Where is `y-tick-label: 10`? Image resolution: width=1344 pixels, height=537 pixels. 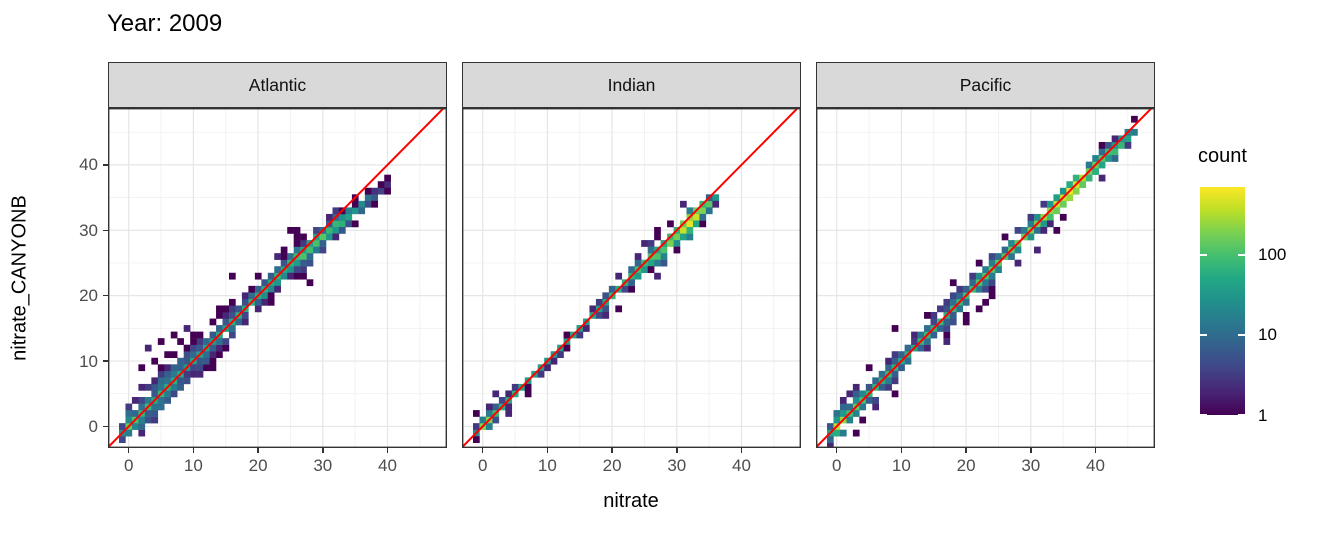 y-tick-label: 10 is located at coordinates (88, 361).